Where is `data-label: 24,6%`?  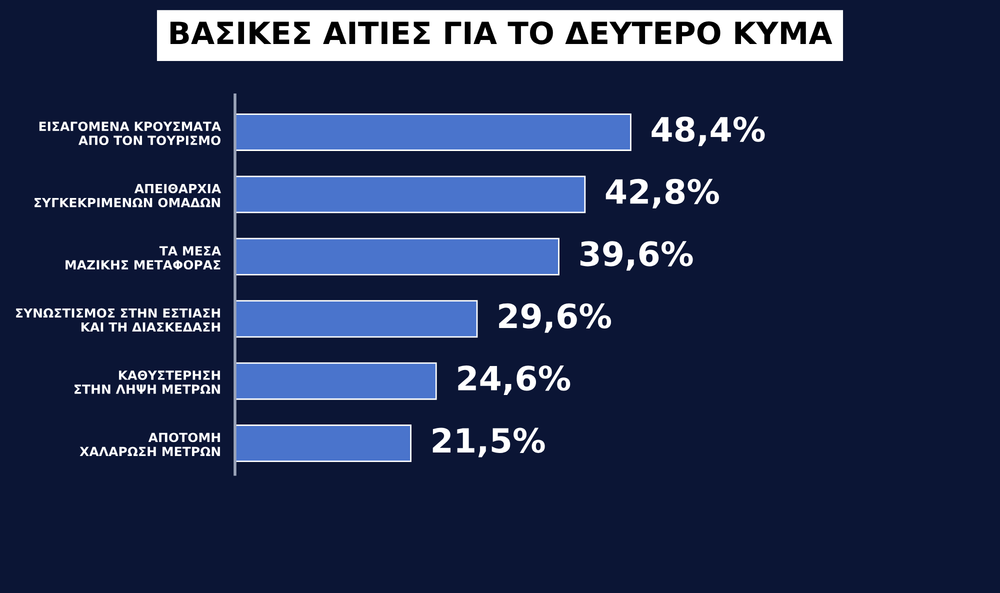 data-label: 24,6% is located at coordinates (514, 381).